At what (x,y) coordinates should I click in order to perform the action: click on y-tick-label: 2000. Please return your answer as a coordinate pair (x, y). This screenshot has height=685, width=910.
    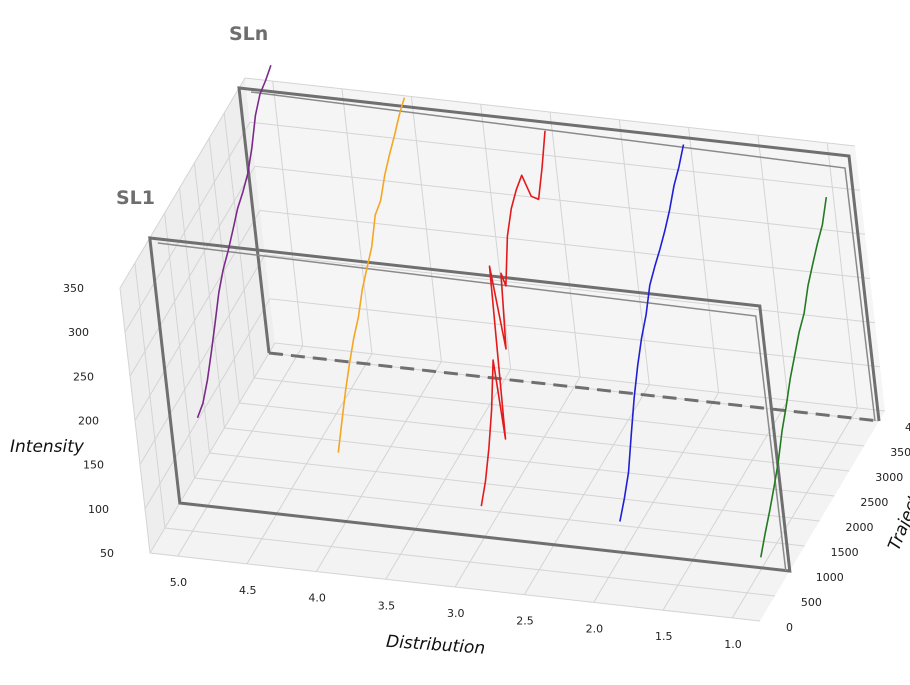
    Looking at the image, I should click on (860, 527).